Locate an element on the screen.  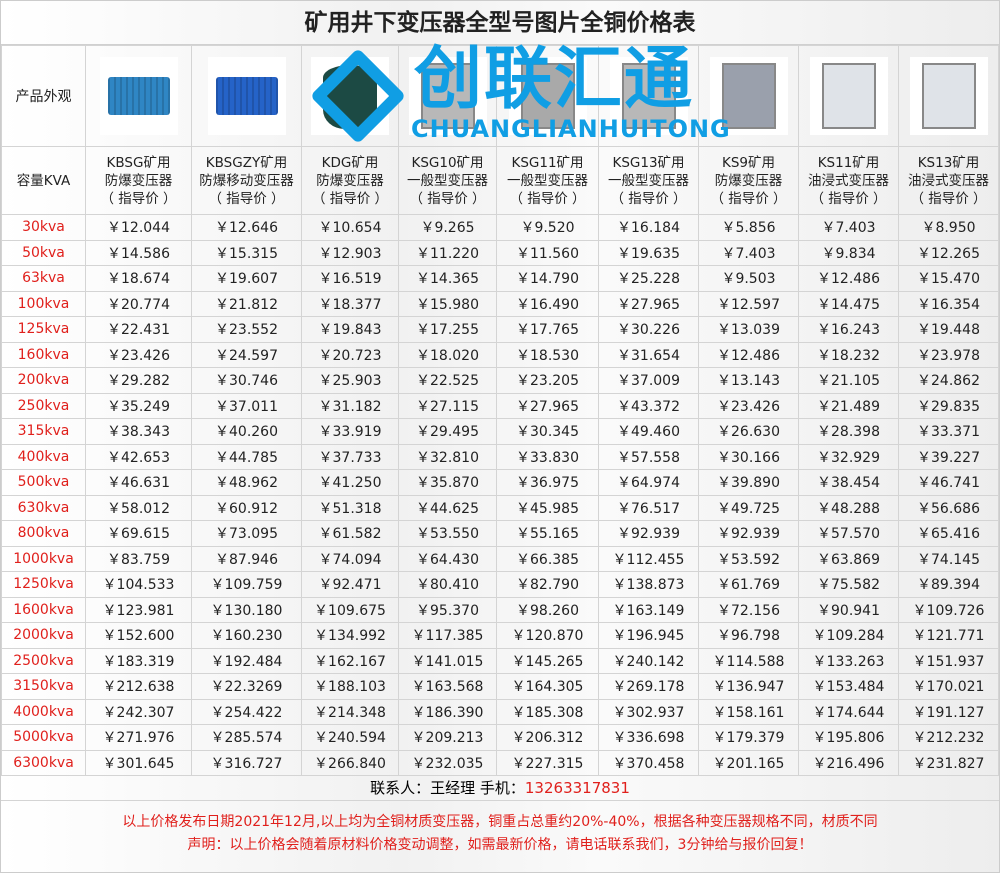
price-cell: ￥49.460 is located at coordinates (648, 431).